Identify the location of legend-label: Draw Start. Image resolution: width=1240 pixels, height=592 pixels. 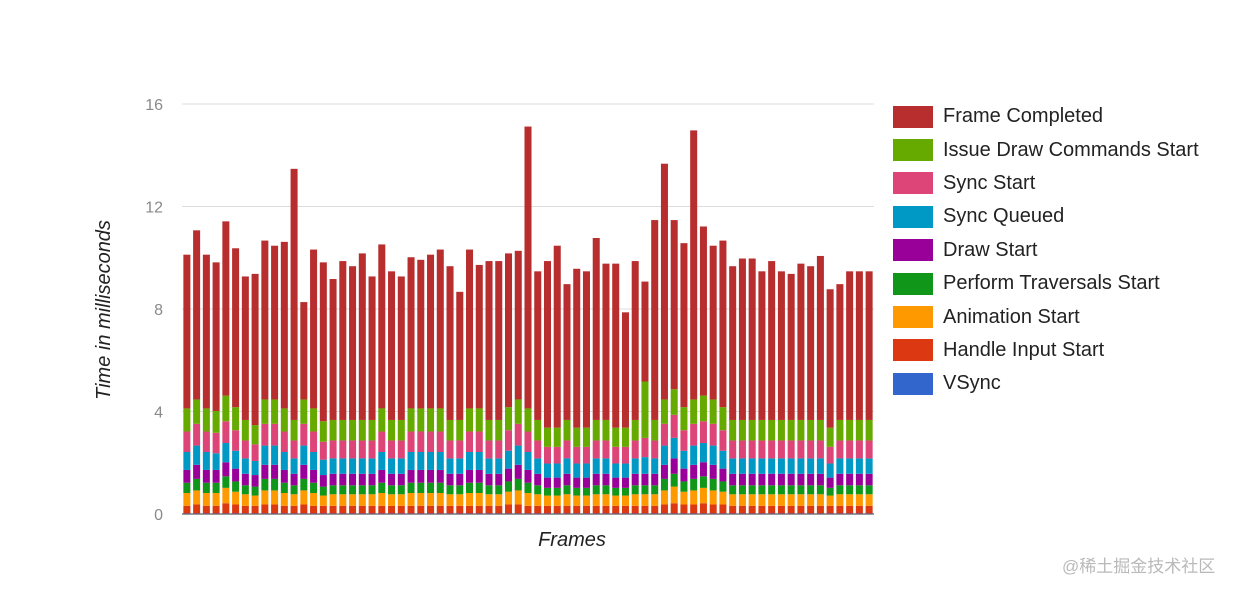
(990, 249).